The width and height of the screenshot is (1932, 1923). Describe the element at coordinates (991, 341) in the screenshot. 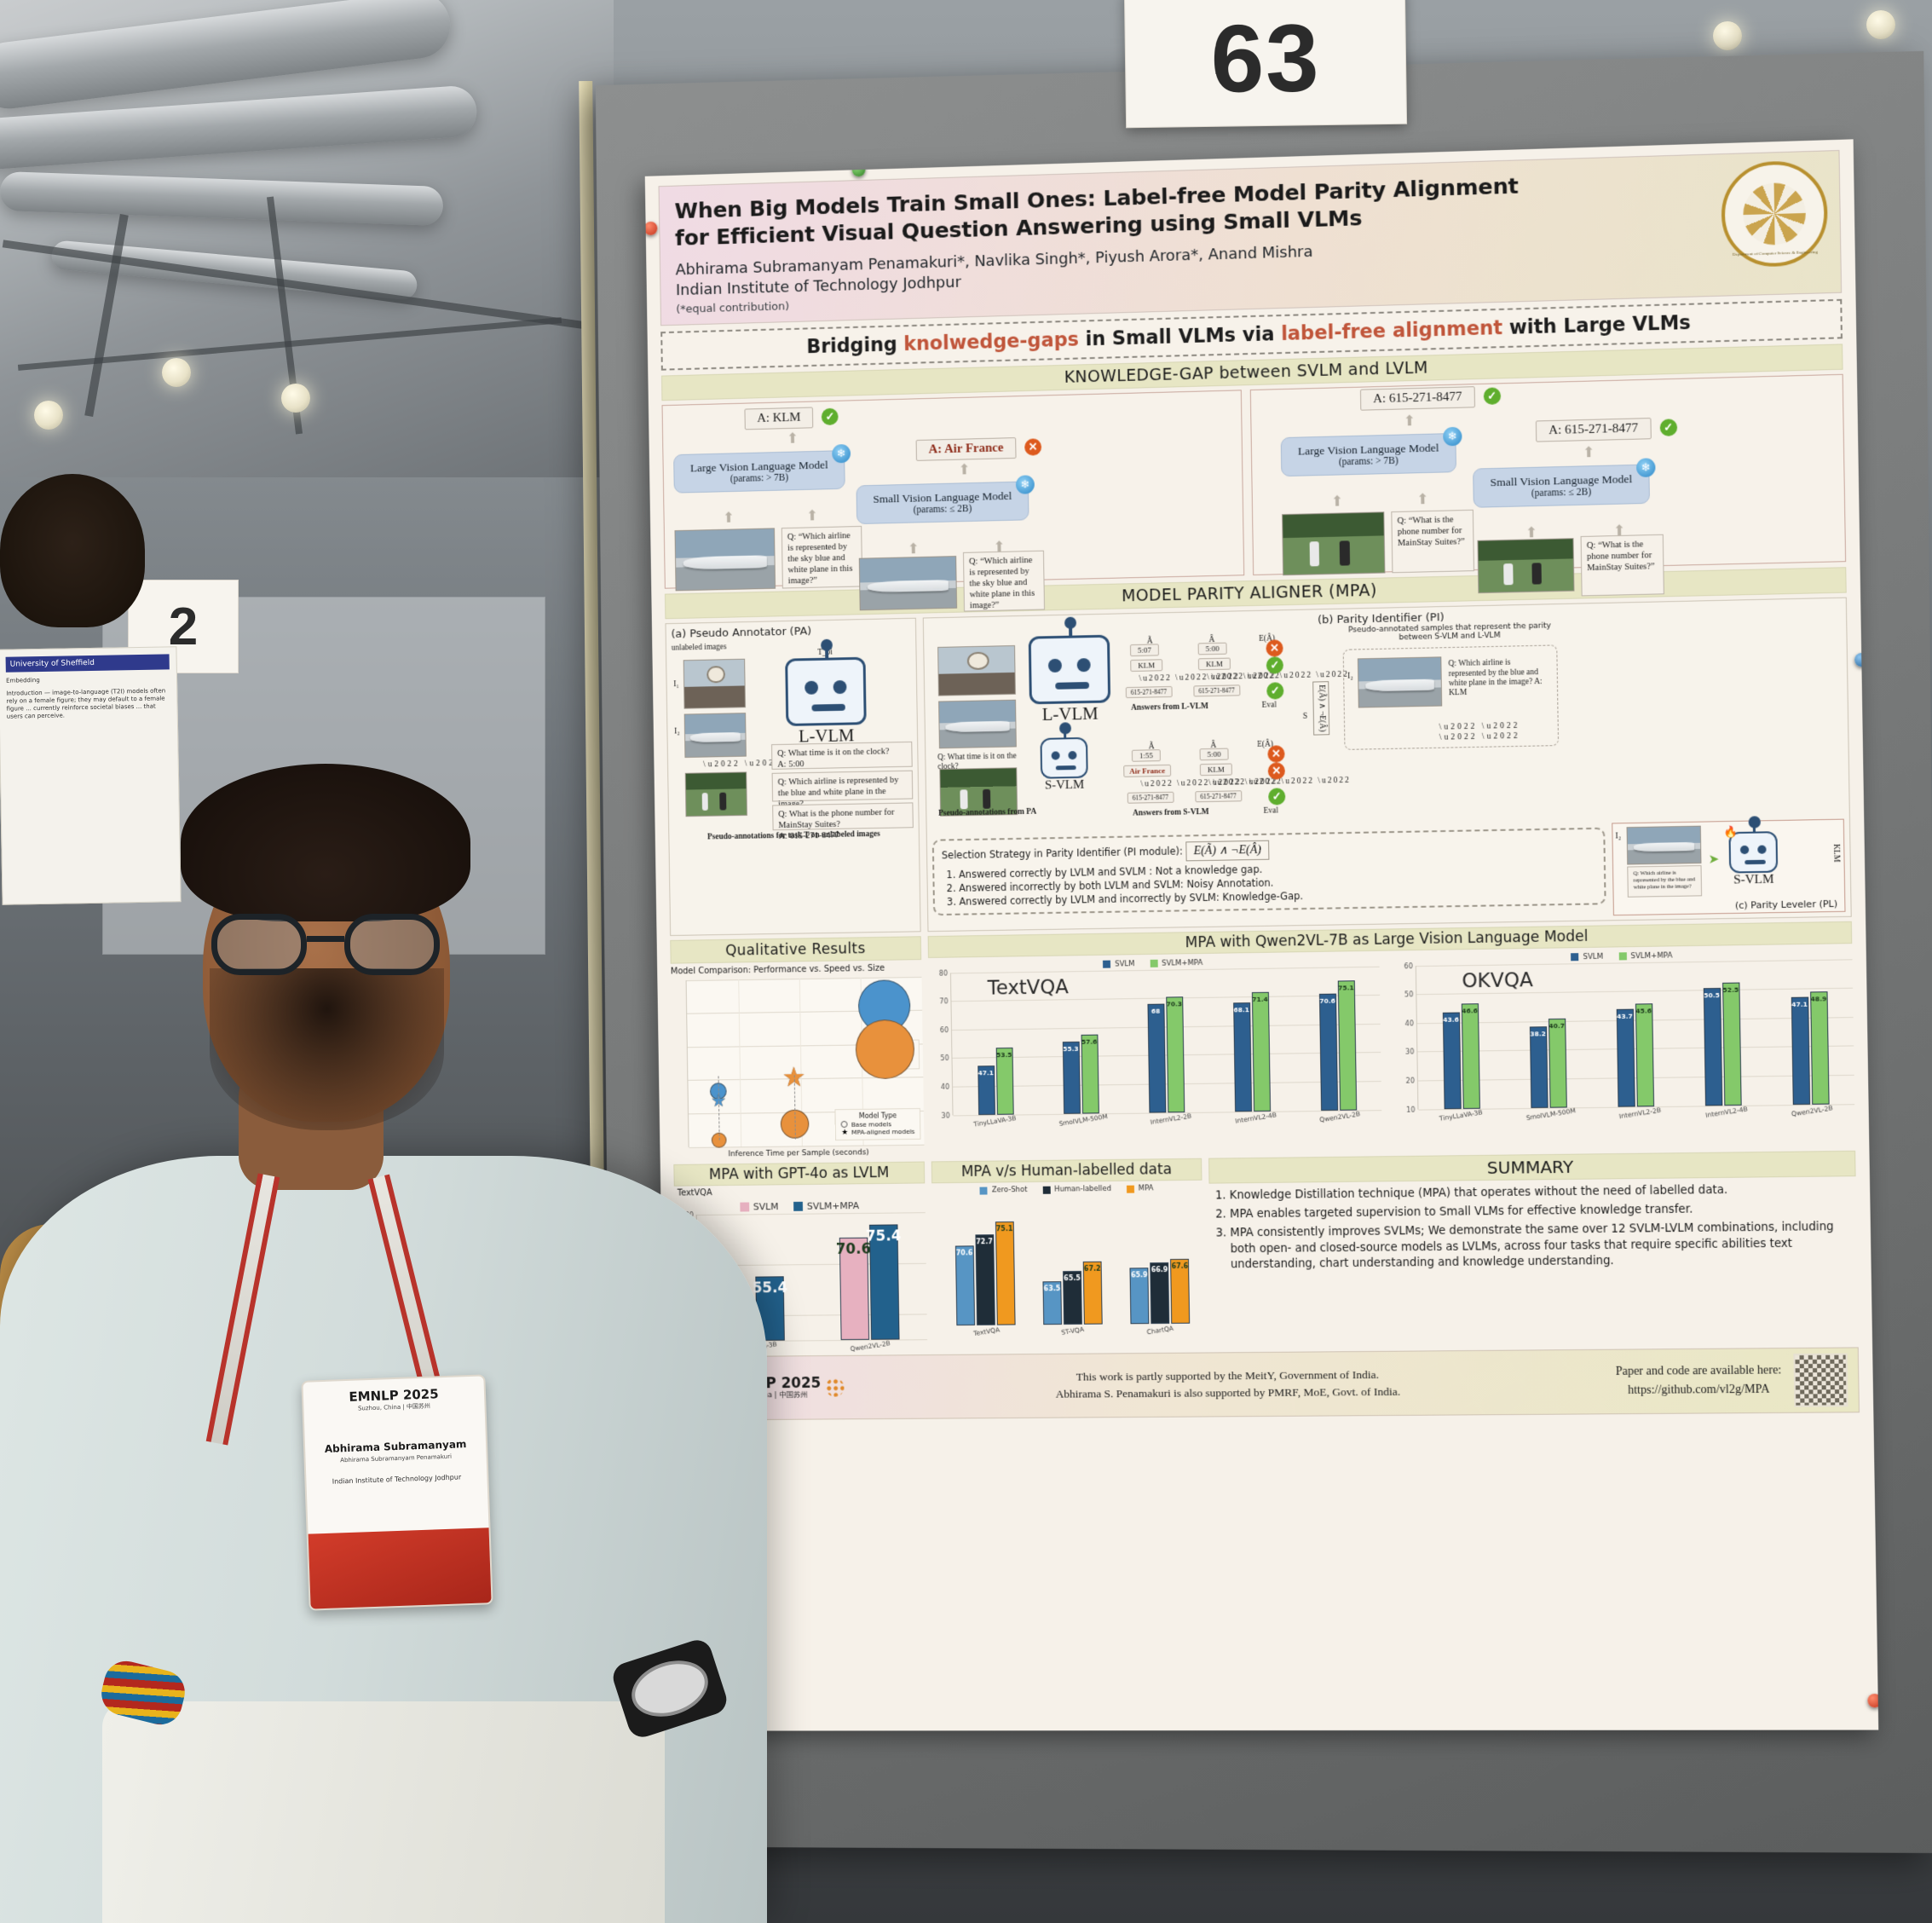

I see `tagline-highlight1: knolwedge-gaps` at that location.